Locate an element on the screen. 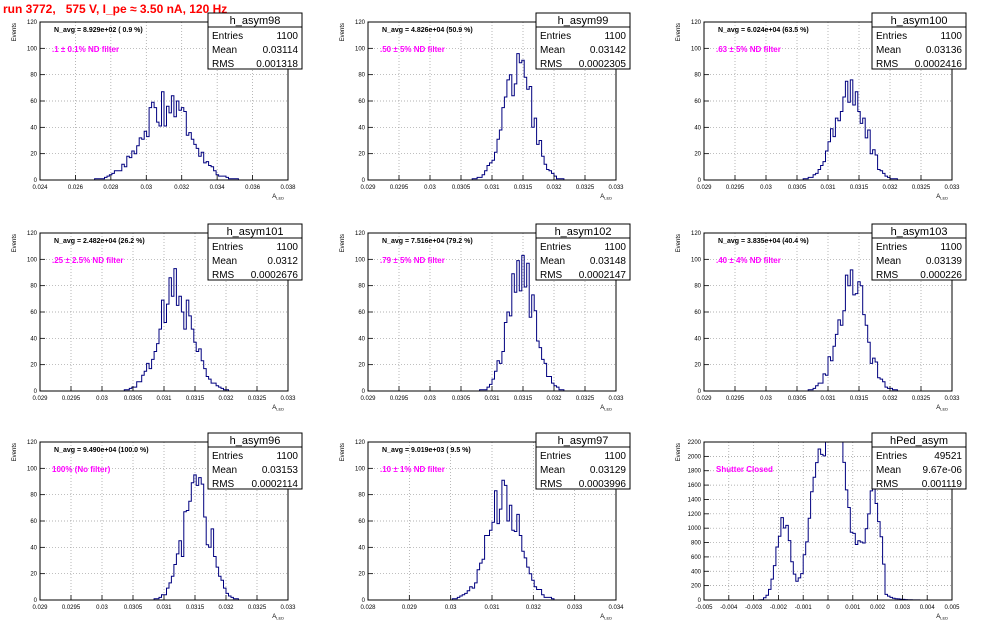 This screenshot has width=996, height=622. stats-title: h_asym98 is located at coordinates (255, 21).